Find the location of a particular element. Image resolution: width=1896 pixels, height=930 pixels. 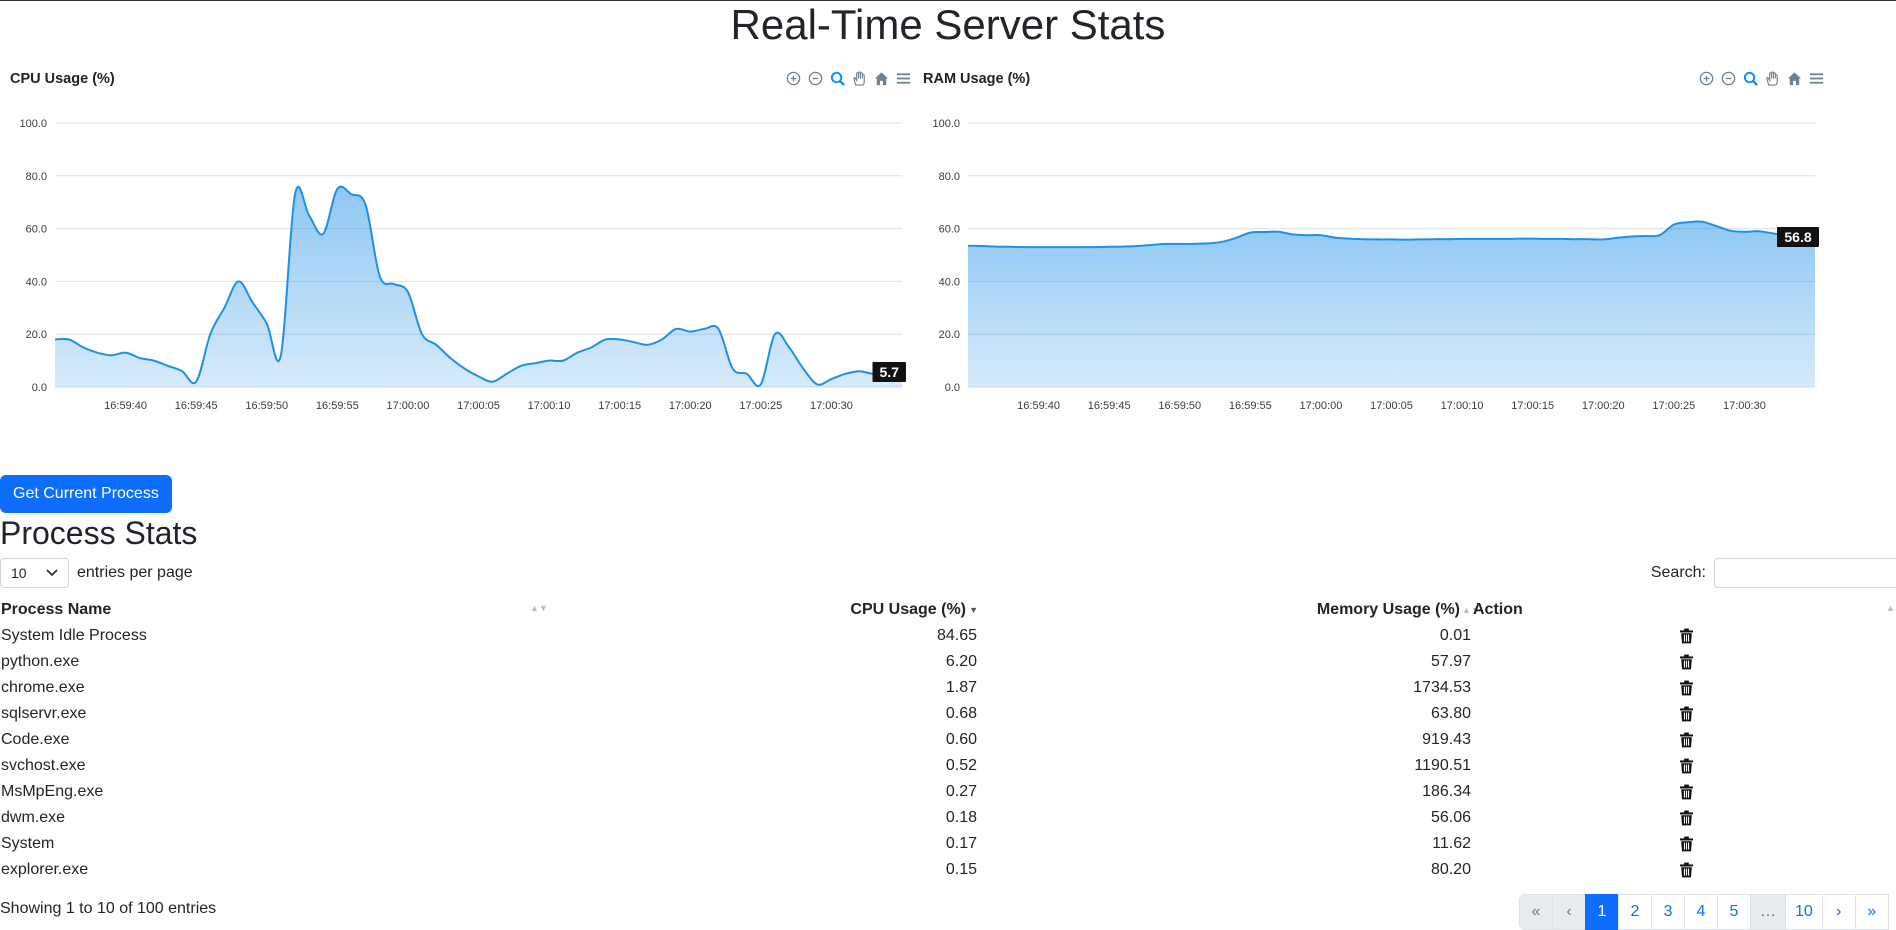

pagination-page-10: 10 is located at coordinates (1804, 912).